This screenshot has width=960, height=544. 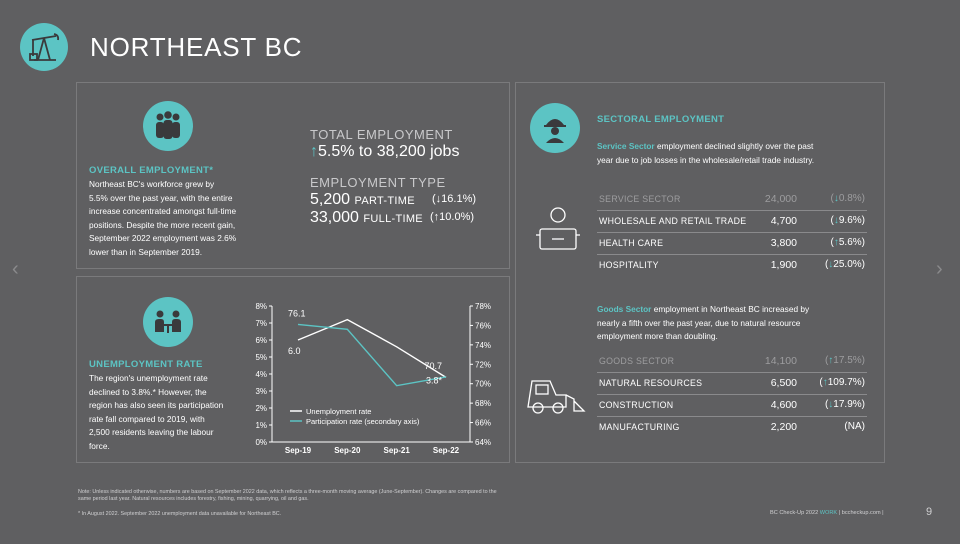 I want to click on skid-steer-icon, so click(x=554, y=397).